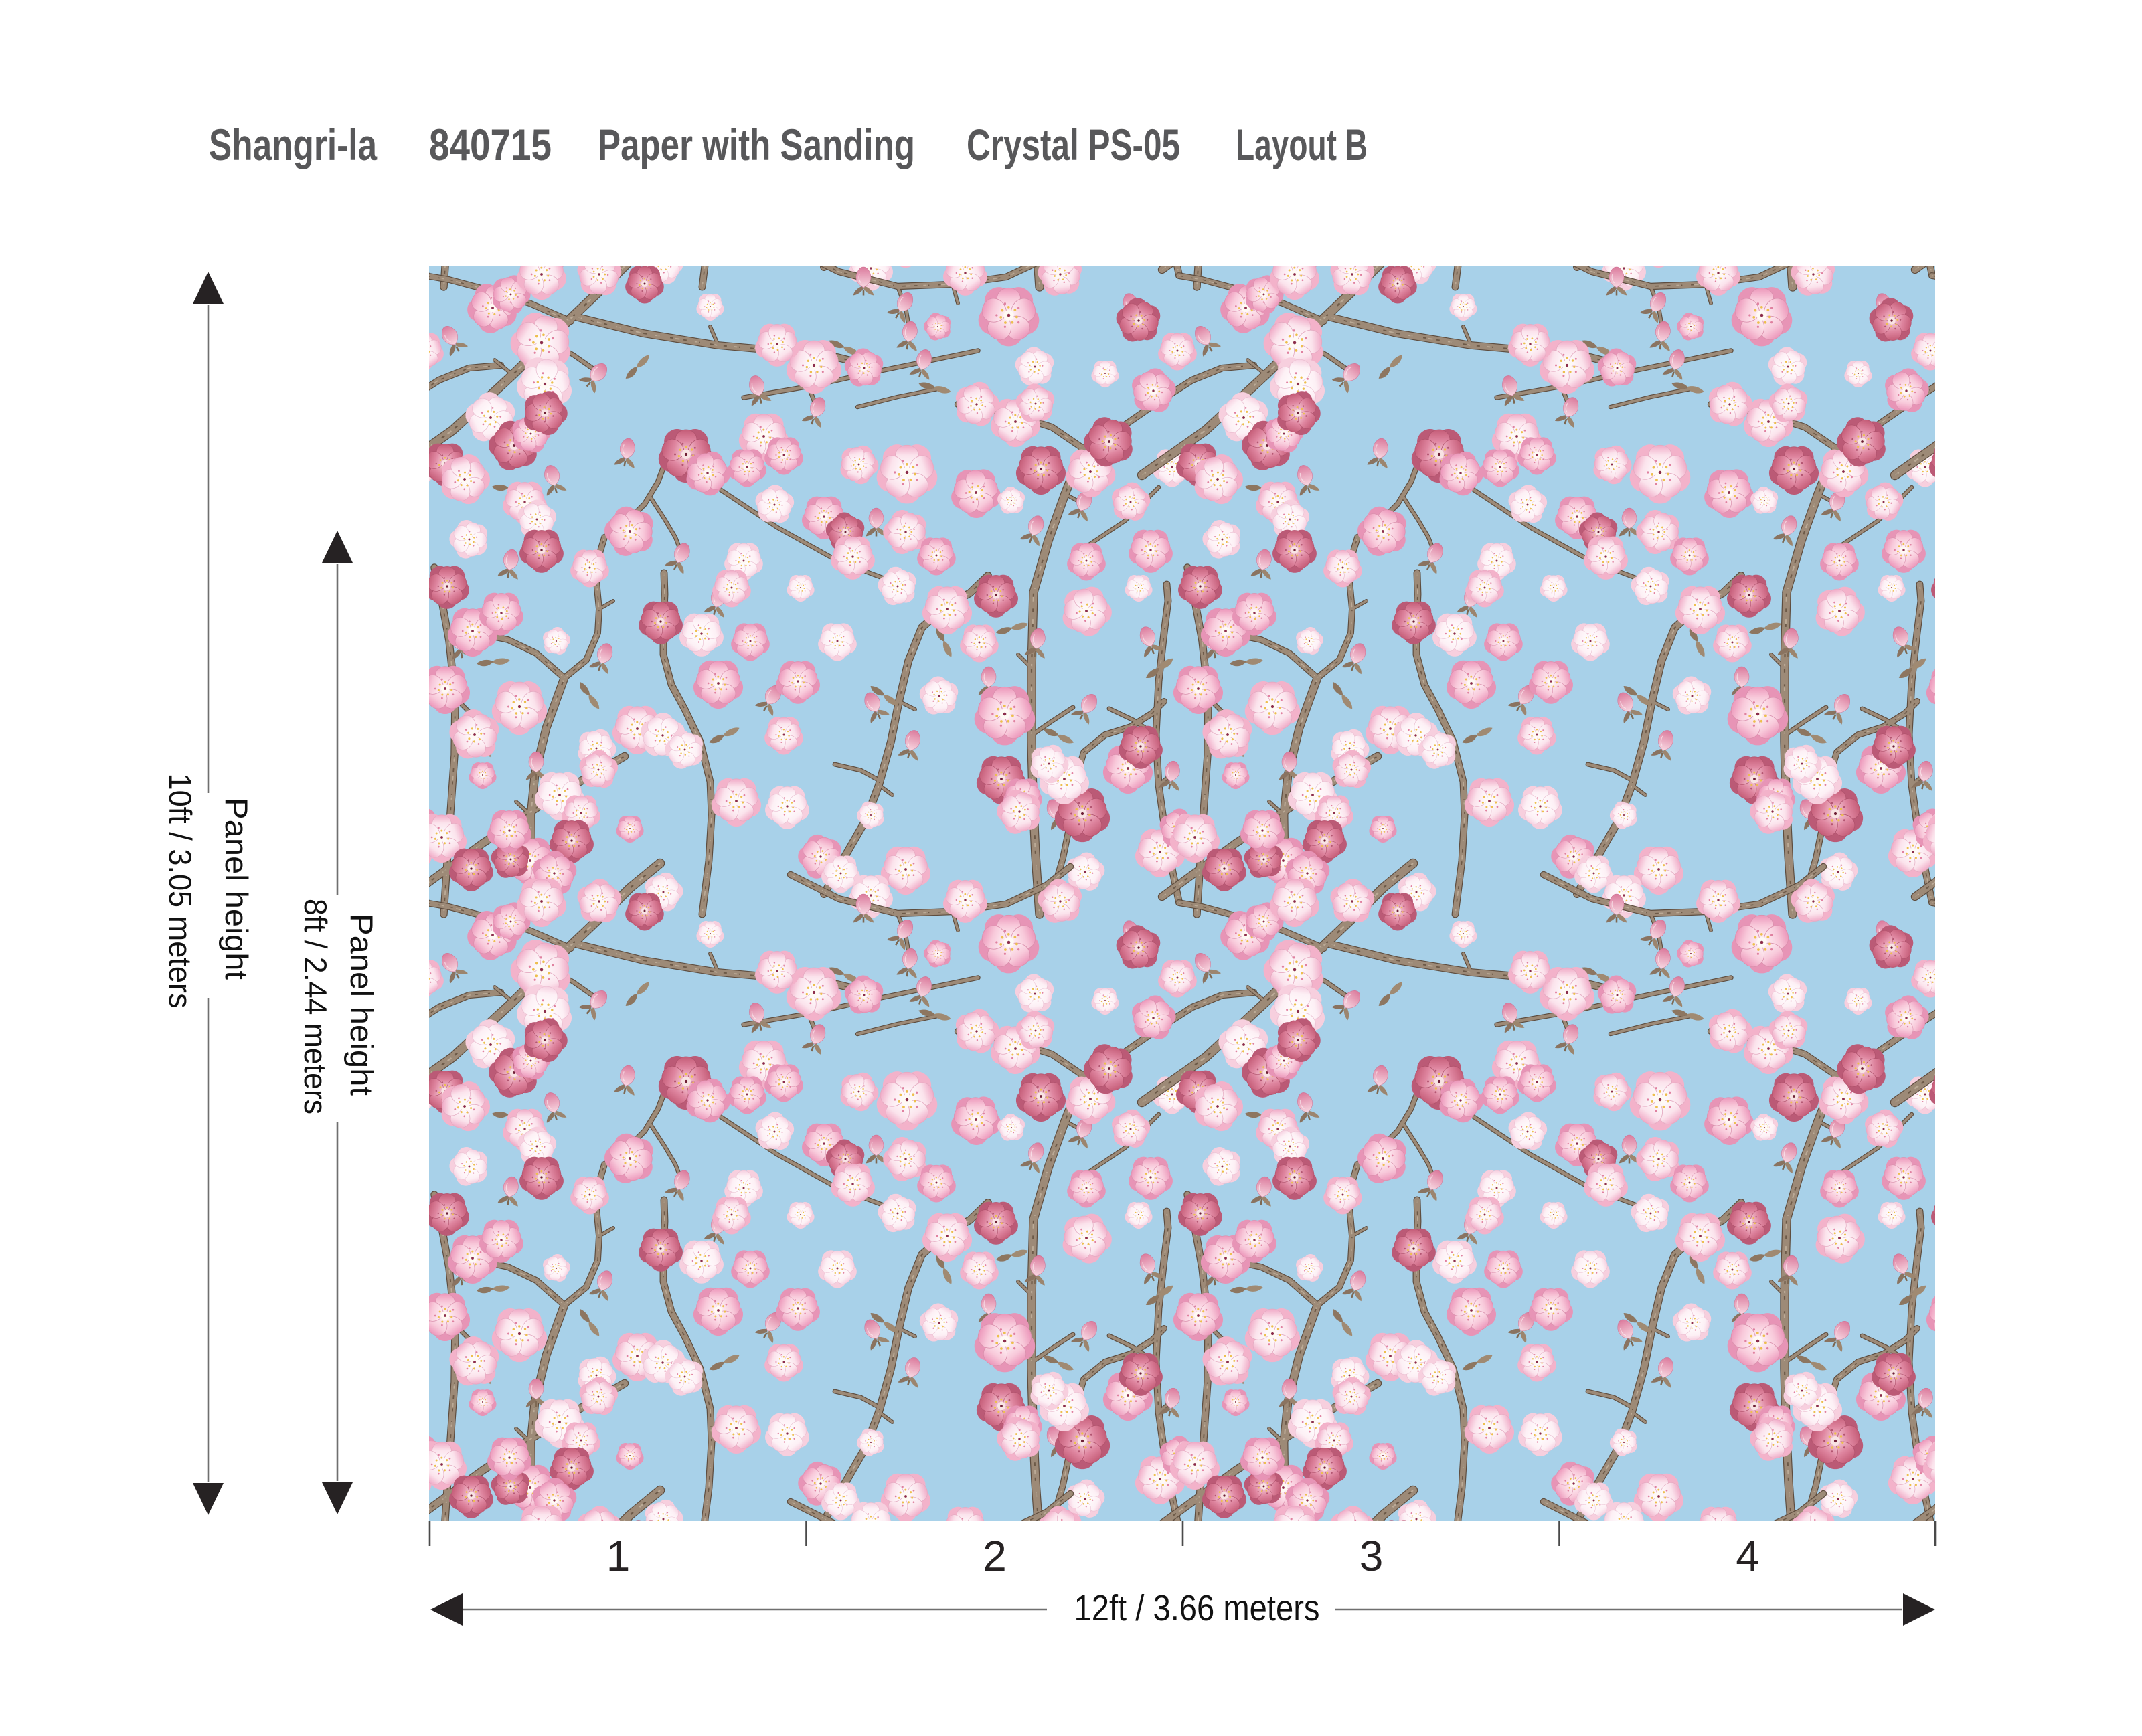 Image resolution: width=2142 pixels, height=1736 pixels. What do you see at coordinates (491, 144) in the screenshot?
I see `svg-text: 840715` at bounding box center [491, 144].